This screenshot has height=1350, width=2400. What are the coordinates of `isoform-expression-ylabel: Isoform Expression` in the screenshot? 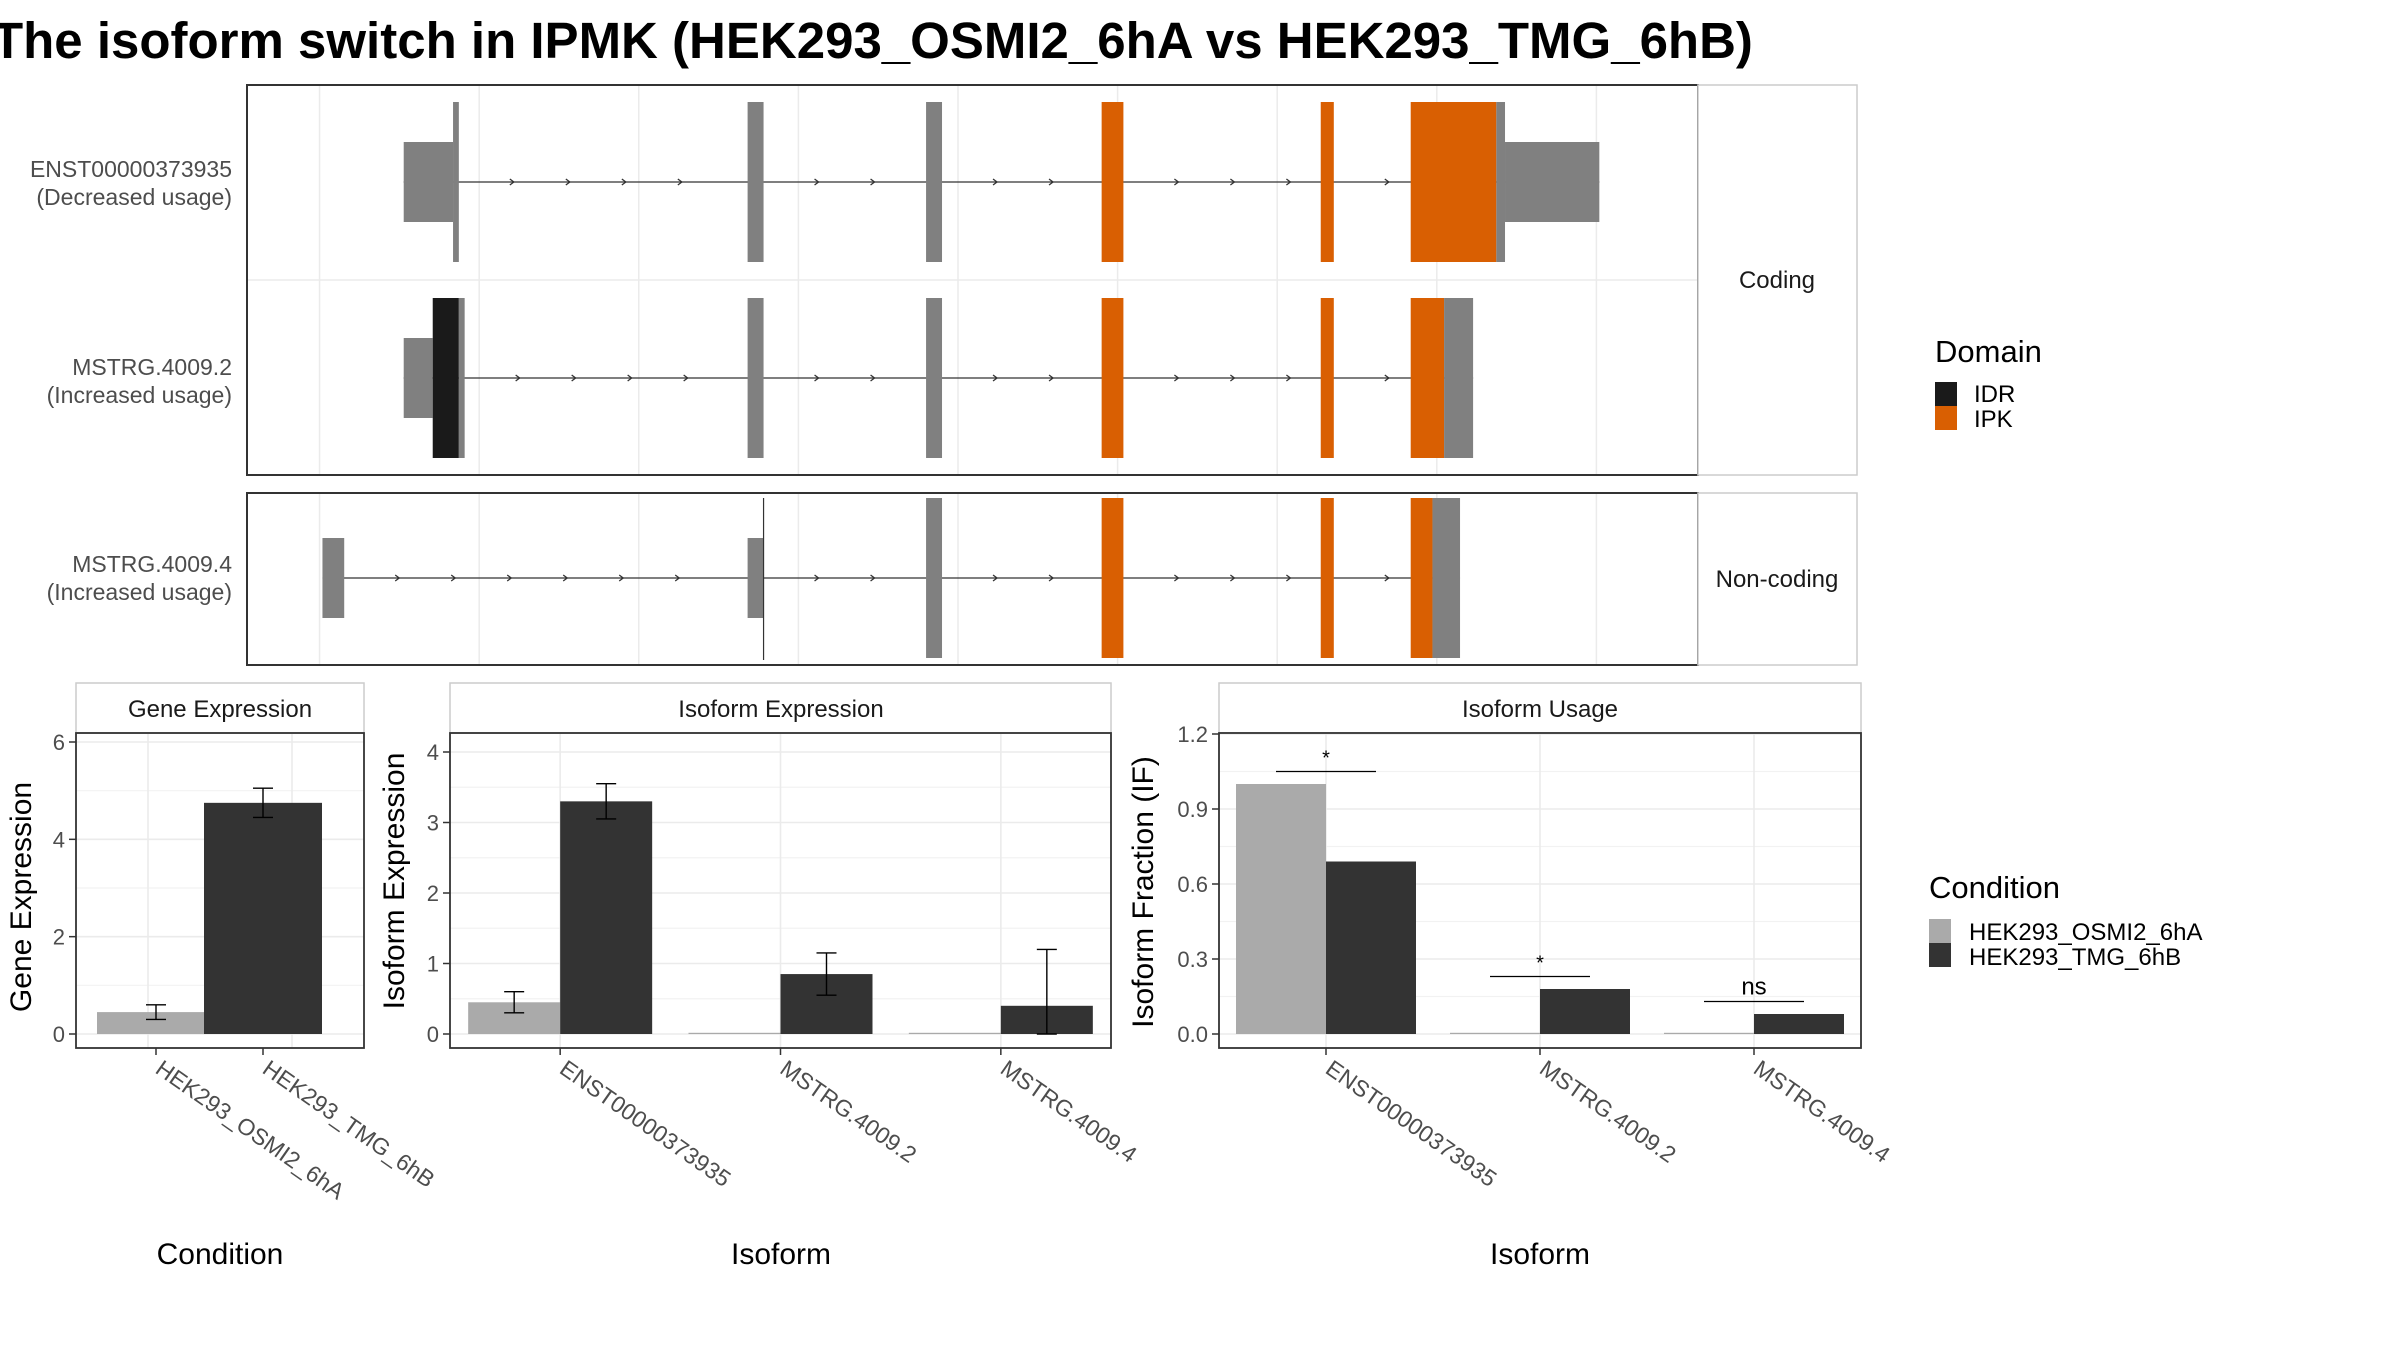 It's located at (394, 881).